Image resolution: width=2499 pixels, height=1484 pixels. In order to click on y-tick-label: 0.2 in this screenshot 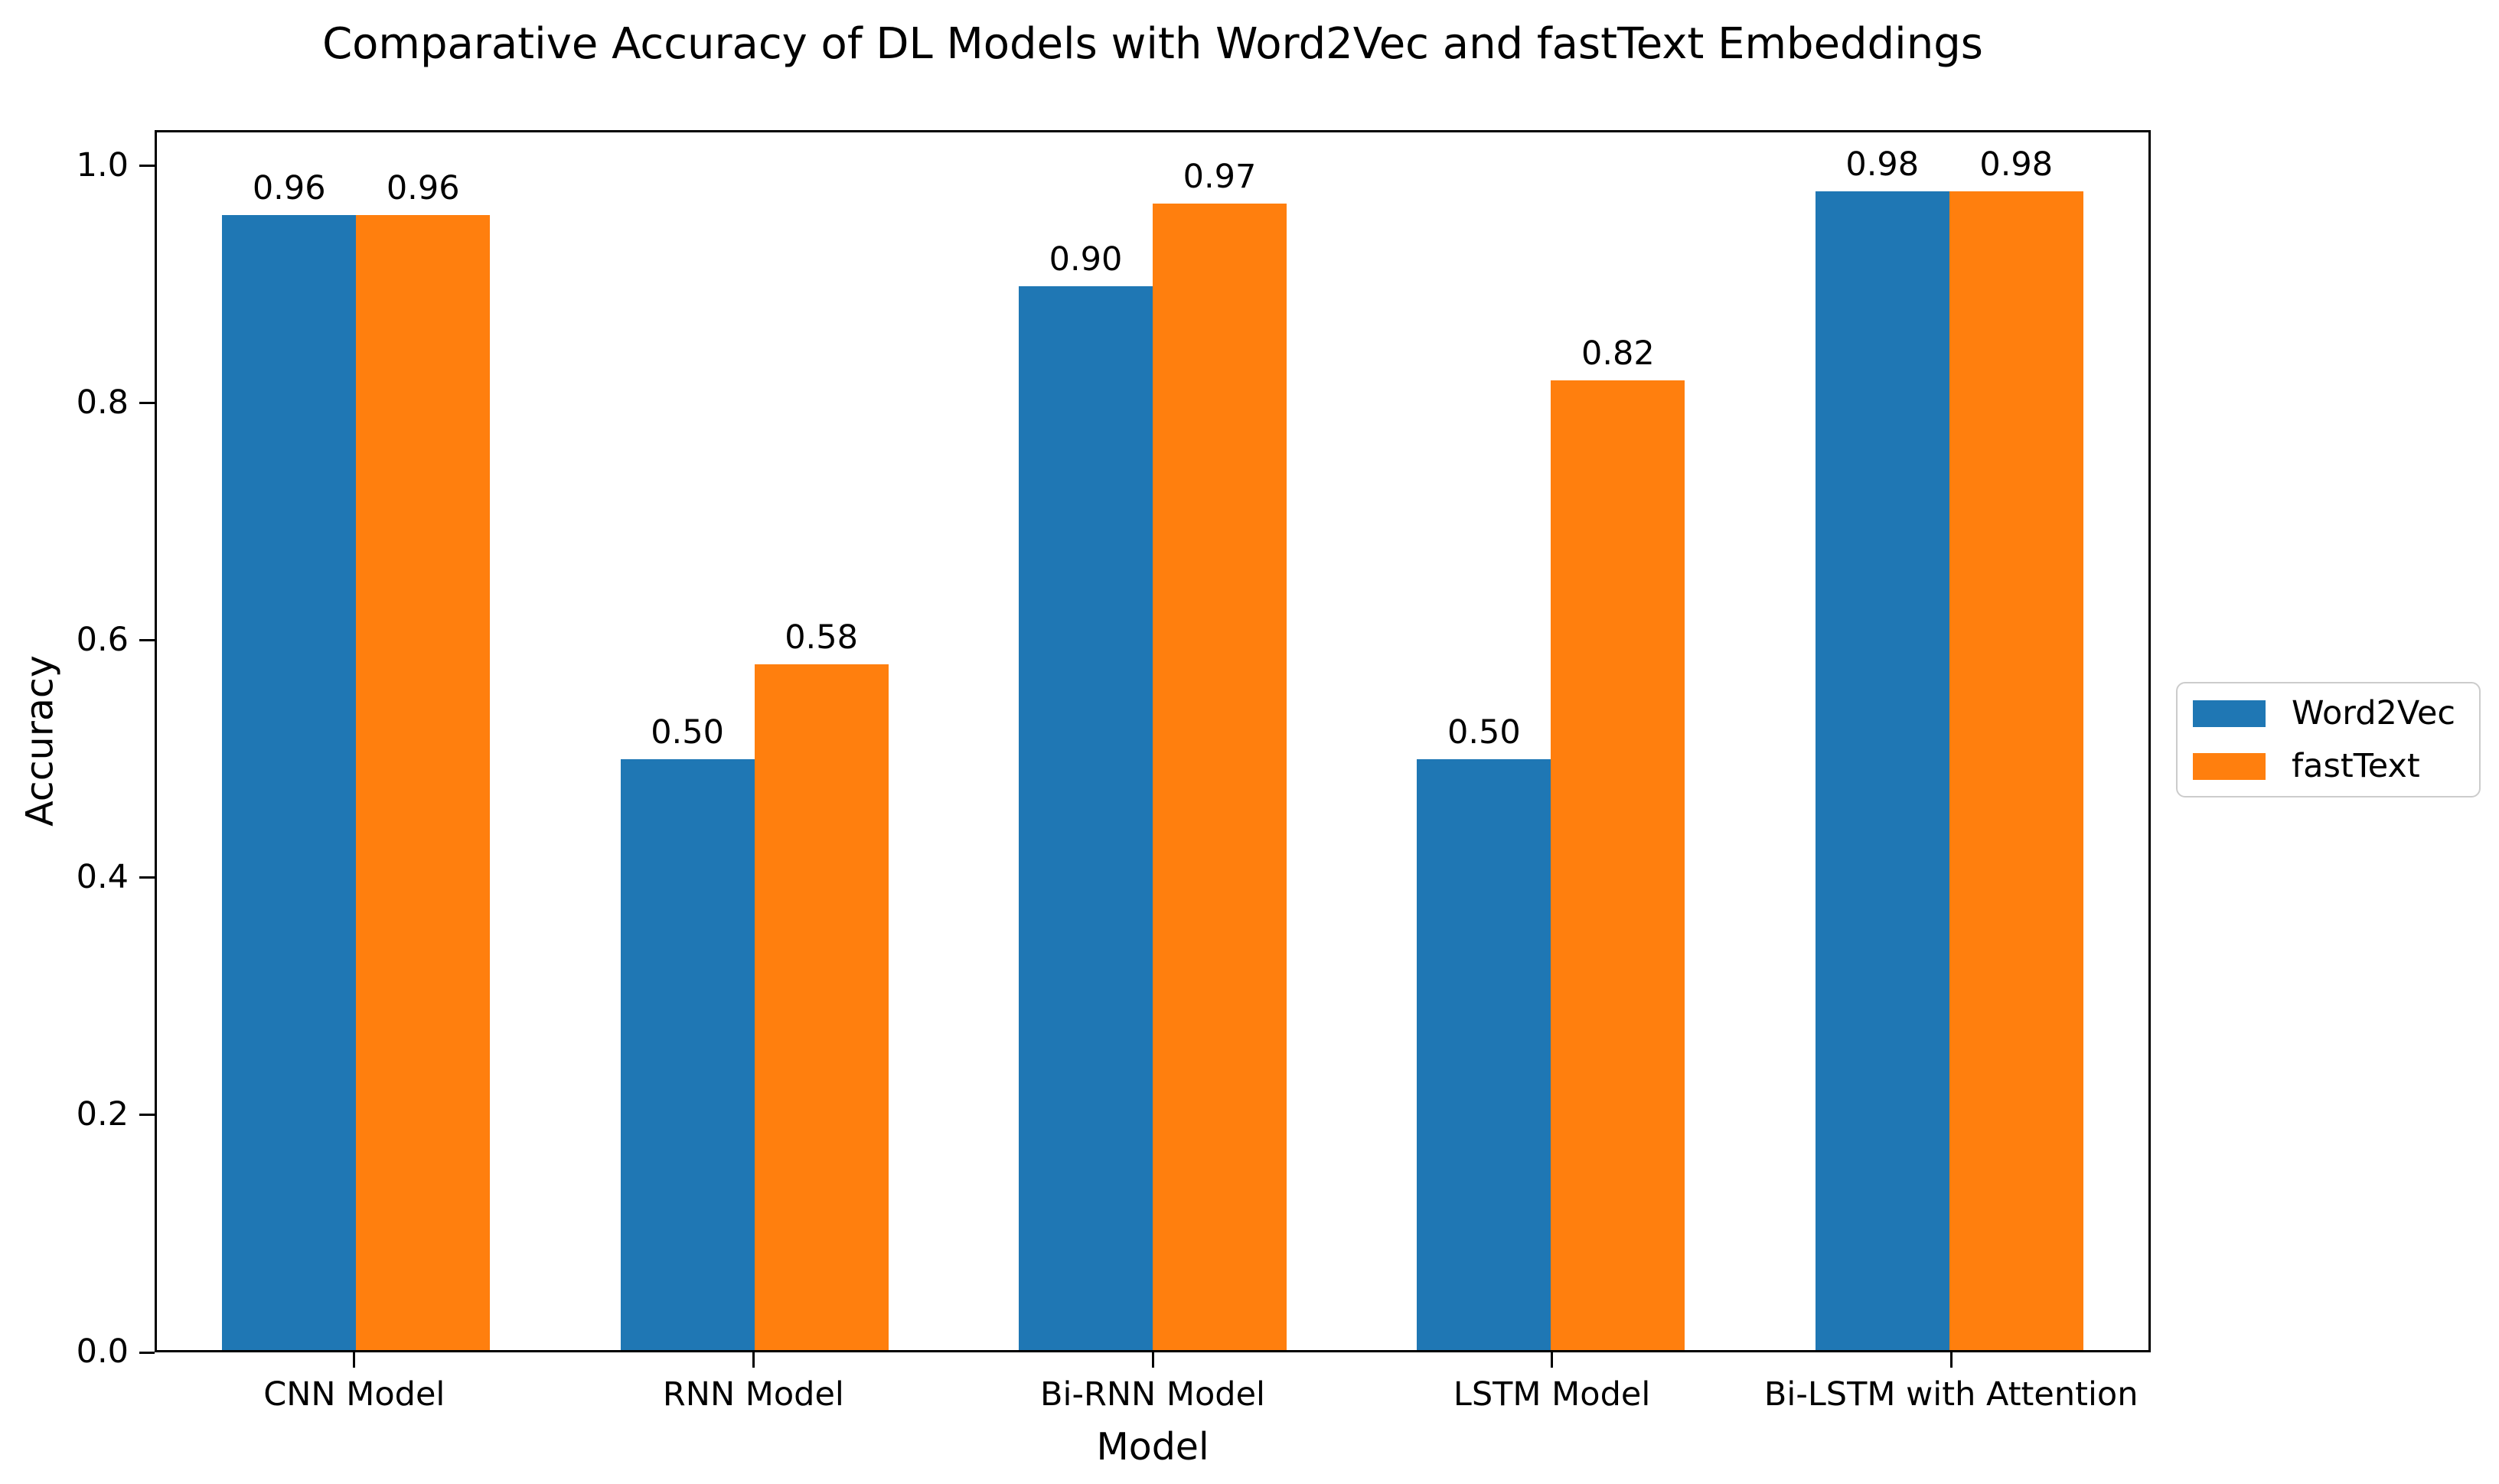, I will do `click(102, 1113)`.